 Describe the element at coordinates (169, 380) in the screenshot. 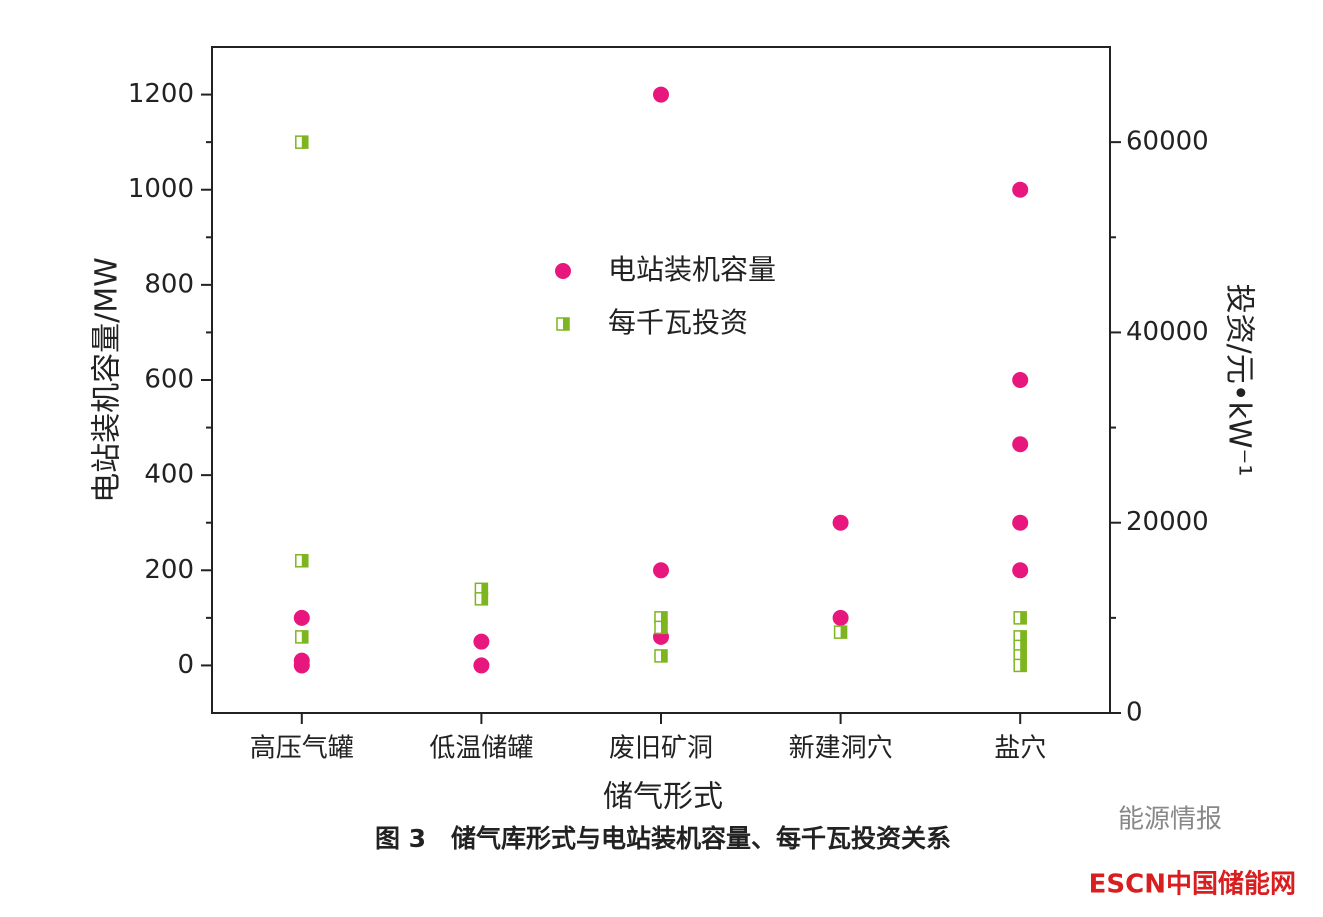

I see `y-tick-label: 600` at that location.